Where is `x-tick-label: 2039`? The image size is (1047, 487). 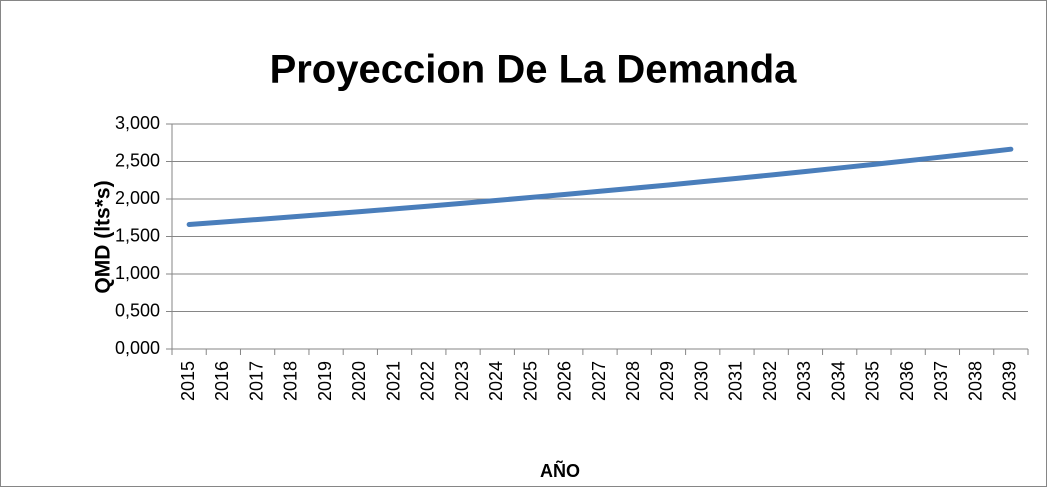
x-tick-label: 2039 is located at coordinates (1010, 381).